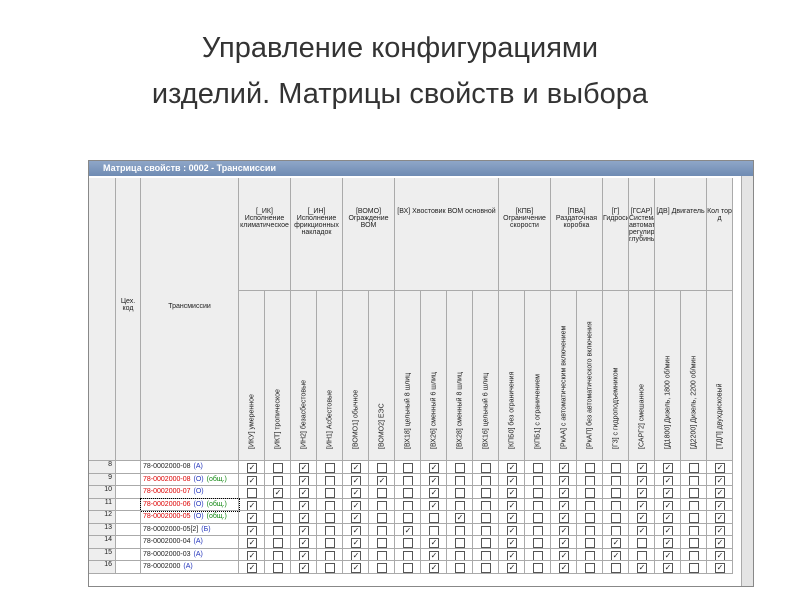 Image resolution: width=800 pixels, height=600 pixels. What do you see at coordinates (102, 554) in the screenshot?
I see `row-num: 15` at bounding box center [102, 554].